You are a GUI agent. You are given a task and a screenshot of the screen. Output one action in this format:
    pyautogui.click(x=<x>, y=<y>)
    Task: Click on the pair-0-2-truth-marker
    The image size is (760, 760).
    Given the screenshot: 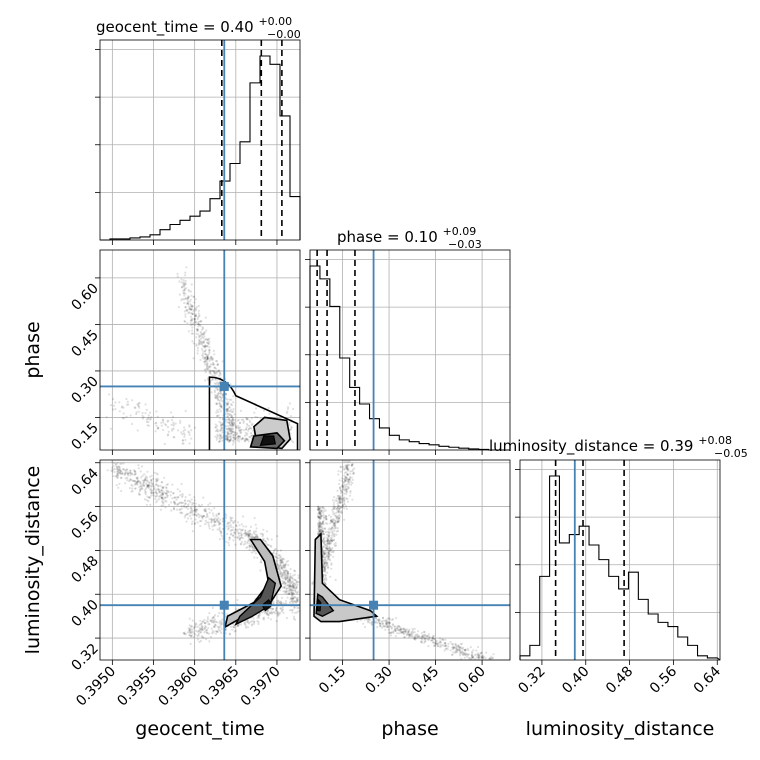 What is the action you would take?
    pyautogui.click(x=224, y=605)
    